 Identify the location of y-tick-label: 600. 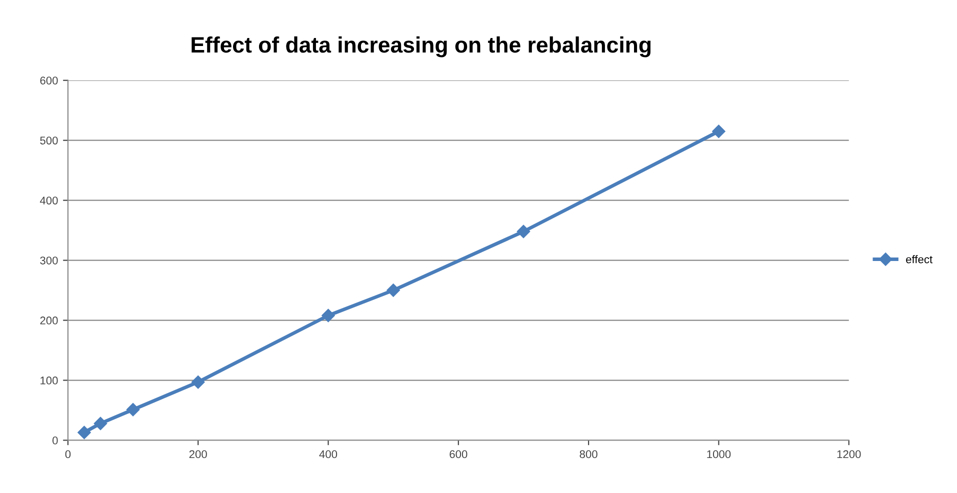
(49, 80).